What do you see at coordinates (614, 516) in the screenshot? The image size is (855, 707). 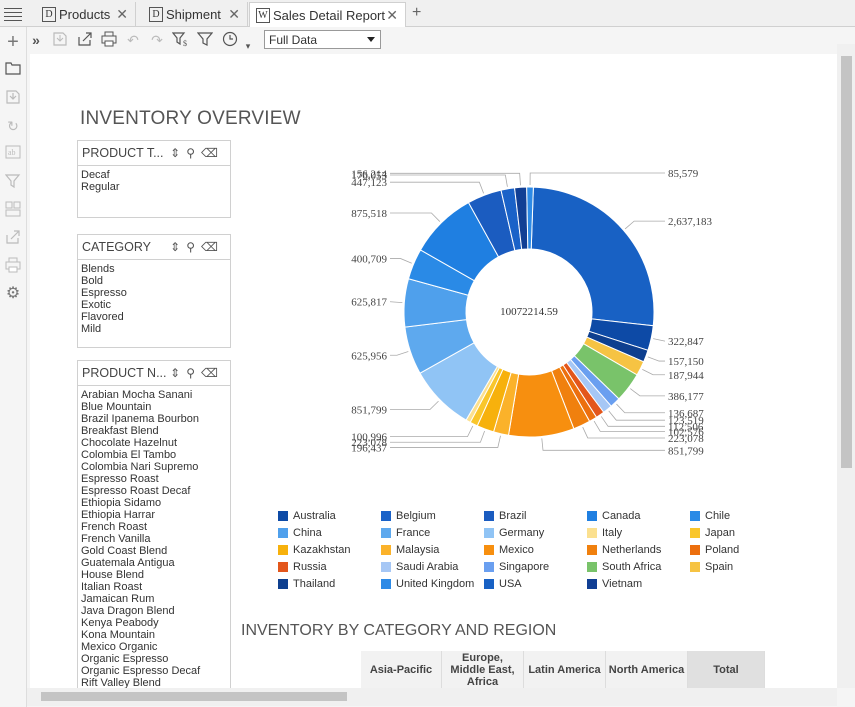 I see `legend-item: Canada` at bounding box center [614, 516].